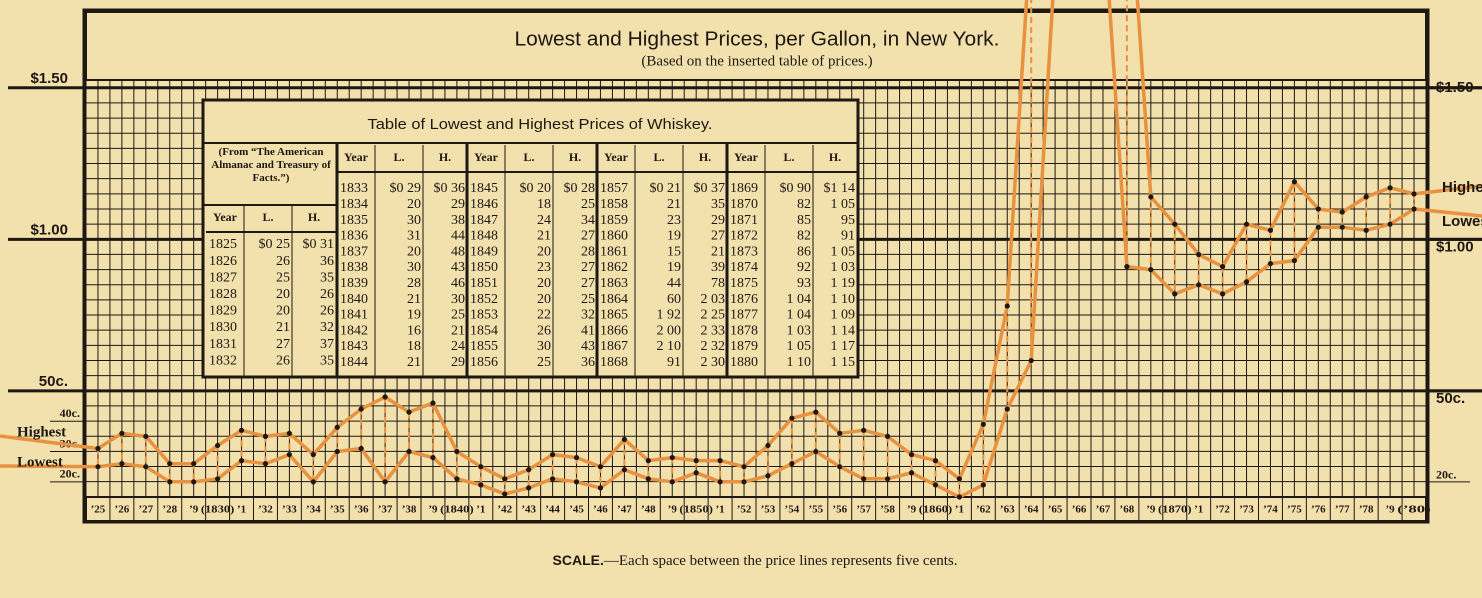 The image size is (1482, 598). What do you see at coordinates (289, 510) in the screenshot?
I see `x-tick-label: ’33` at bounding box center [289, 510].